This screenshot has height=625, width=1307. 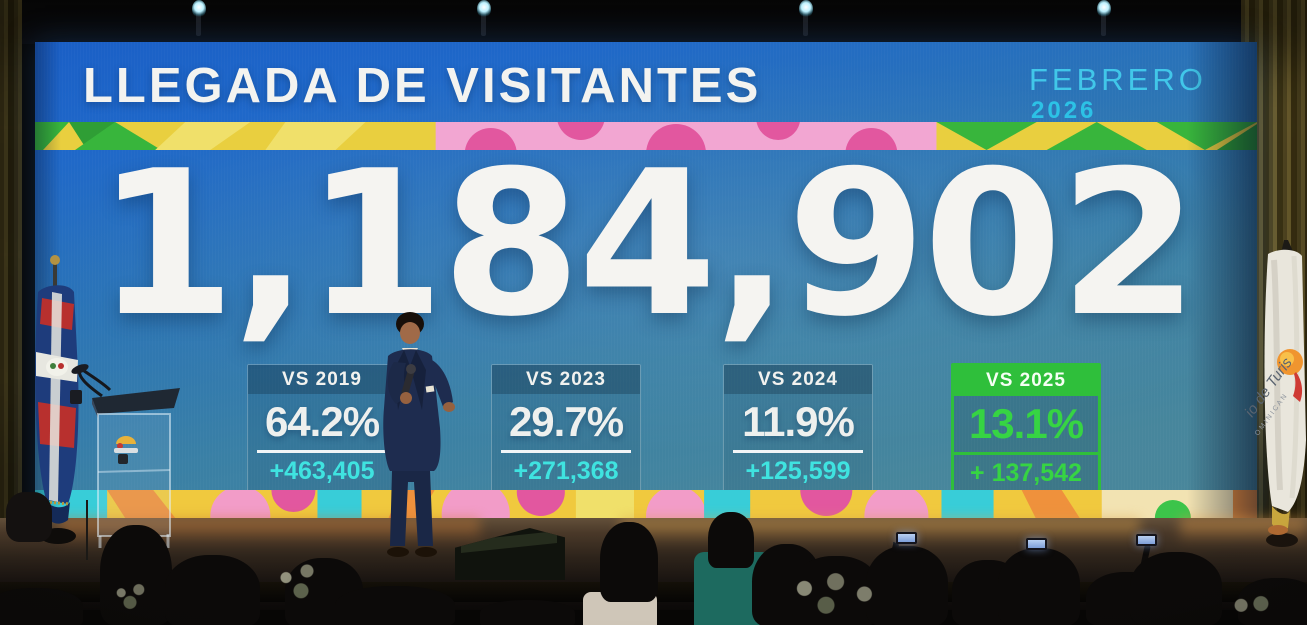 What do you see at coordinates (125, 456) in the screenshot?
I see `podium` at bounding box center [125, 456].